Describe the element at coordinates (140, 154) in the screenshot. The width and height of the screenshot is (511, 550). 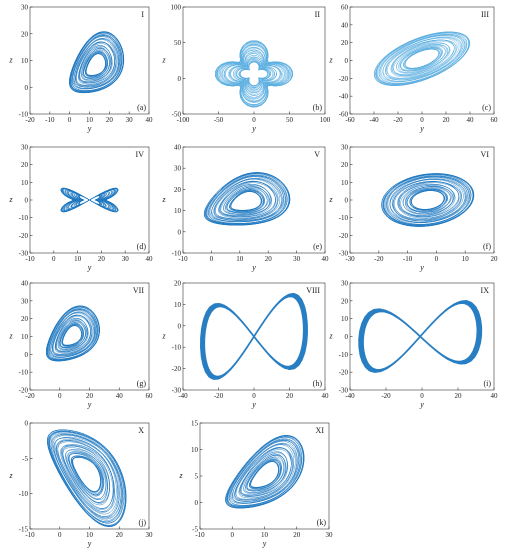
I see `panel-roman-label: IV` at that location.